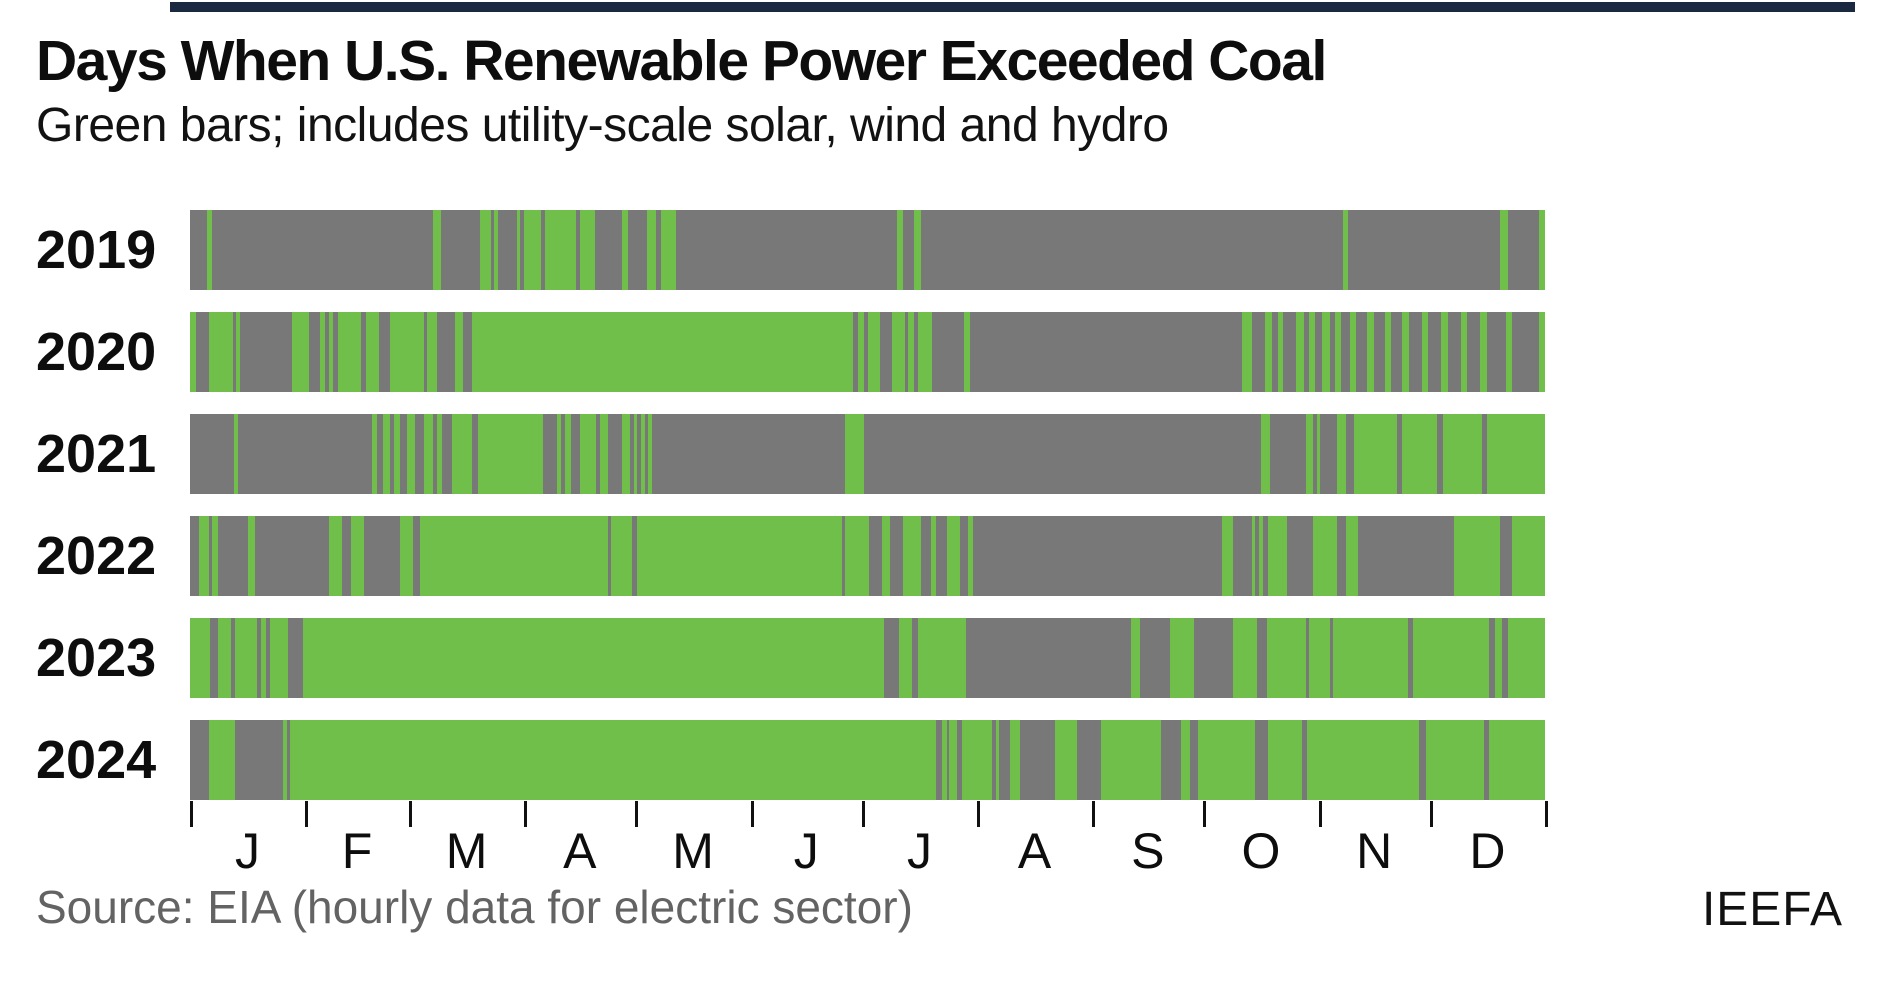 The image size is (1883, 984). What do you see at coordinates (96, 556) in the screenshot?
I see `year-label-2022: 2022` at bounding box center [96, 556].